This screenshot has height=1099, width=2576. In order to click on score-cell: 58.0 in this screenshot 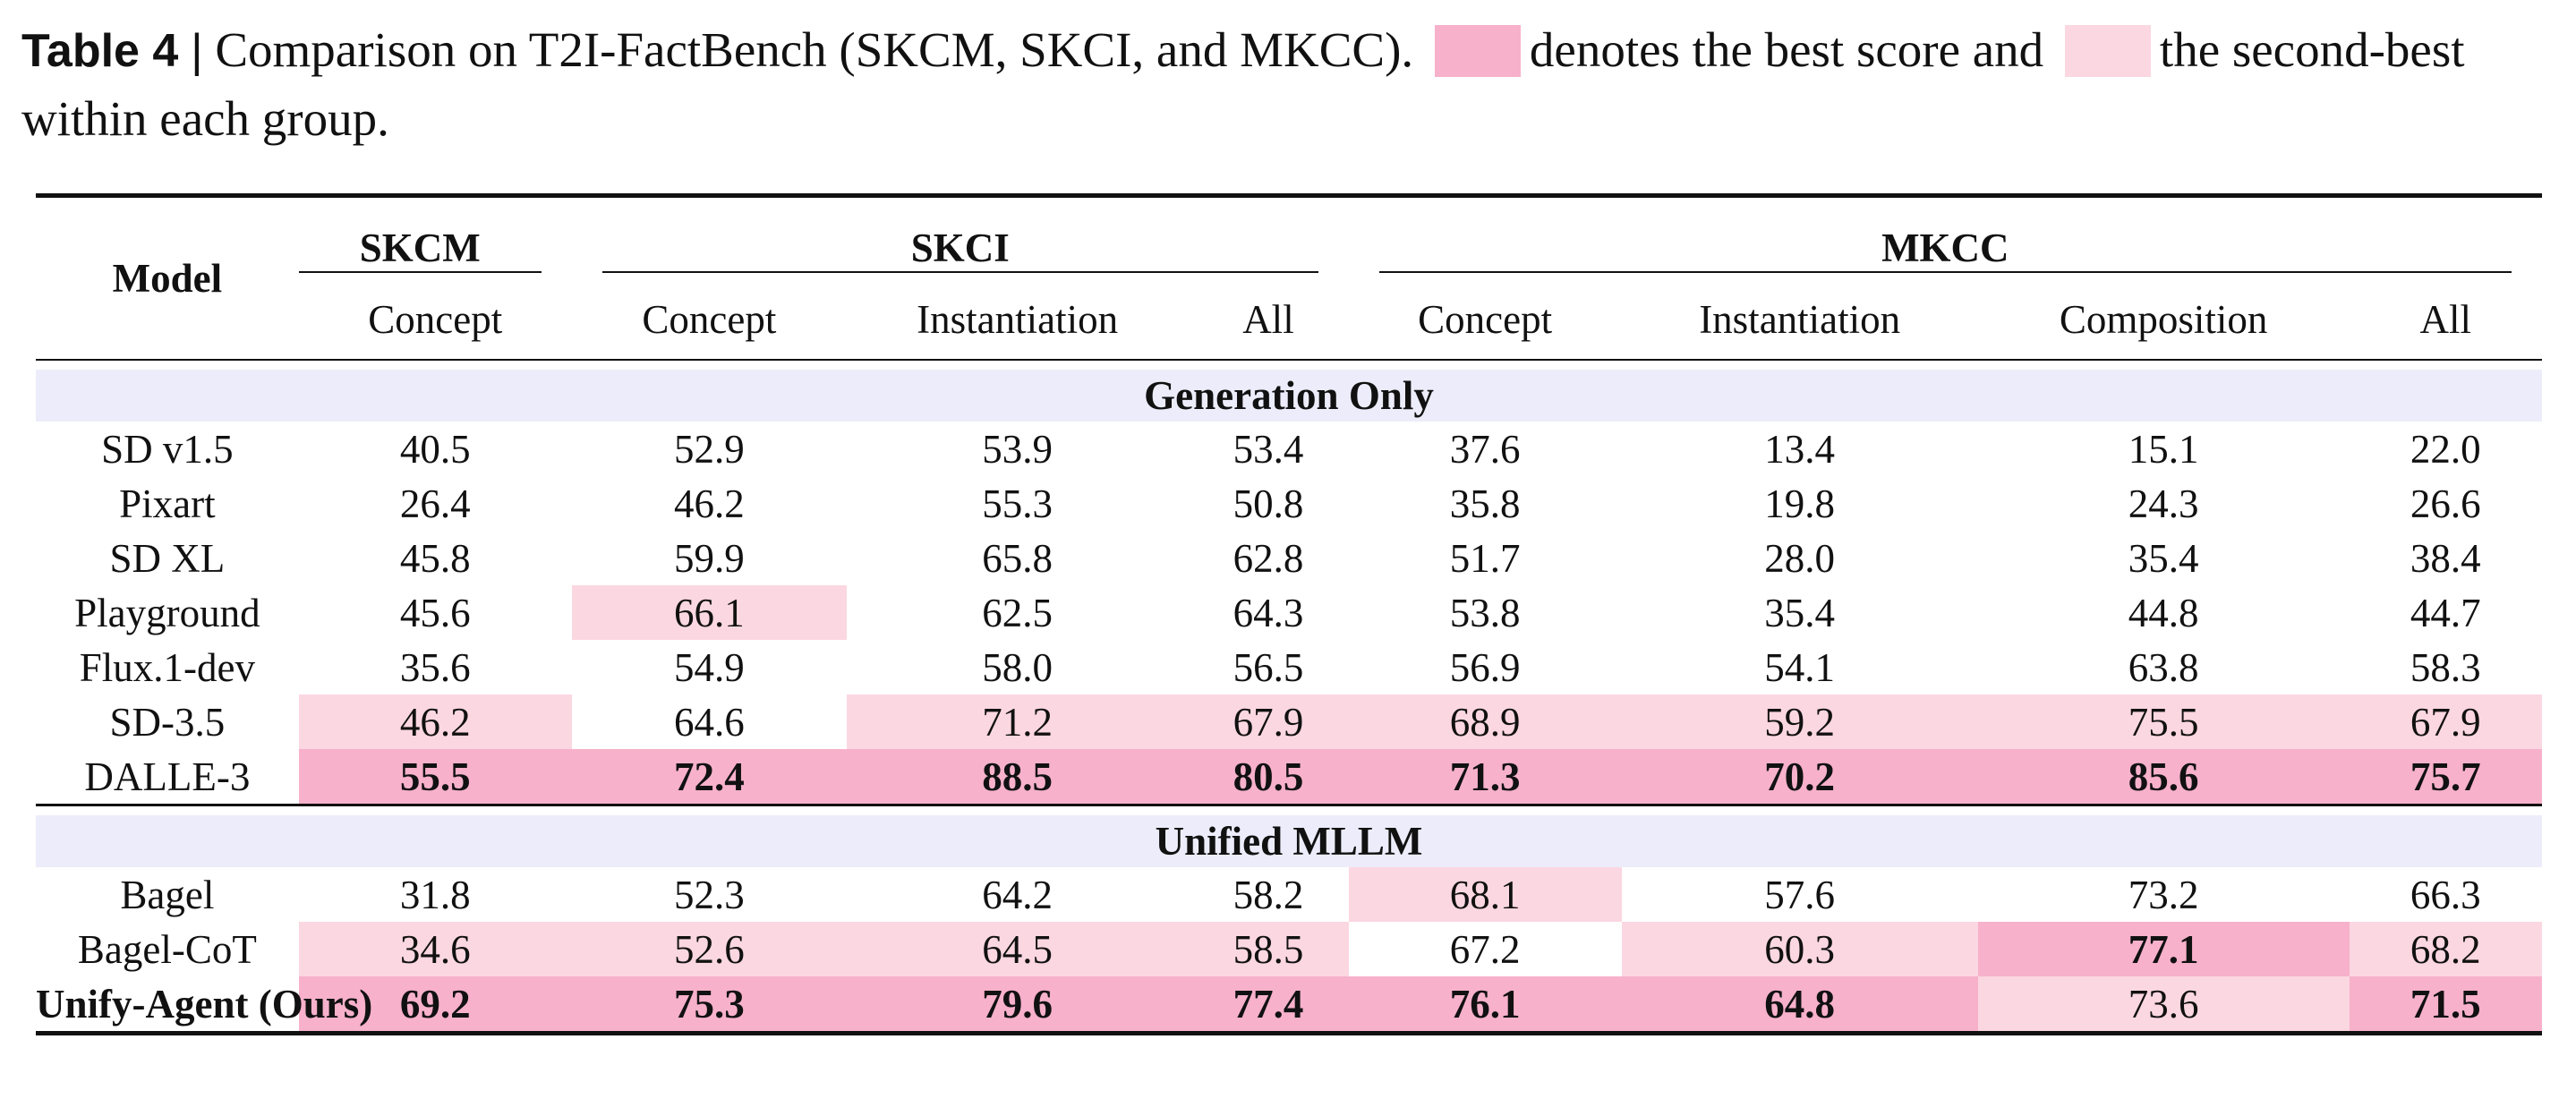, I will do `click(1017, 667)`.